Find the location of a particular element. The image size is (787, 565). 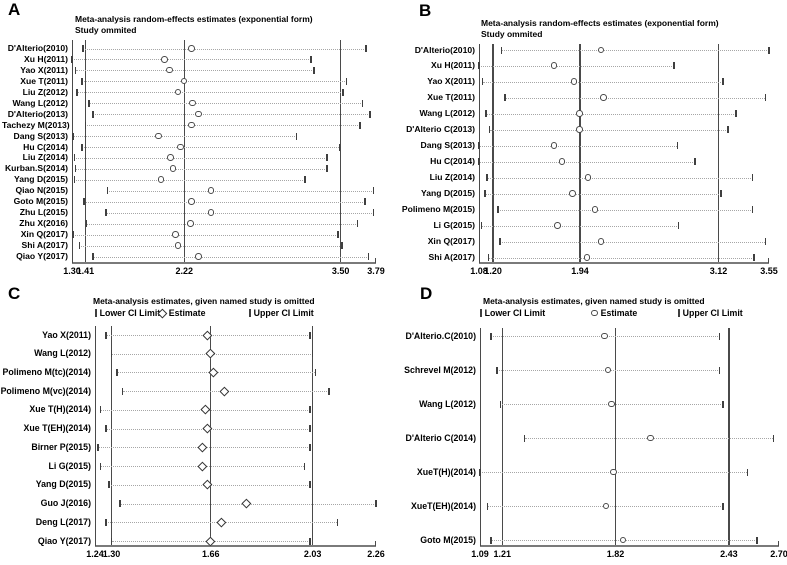

estimate-diamond-icon is located at coordinates (162, 313).